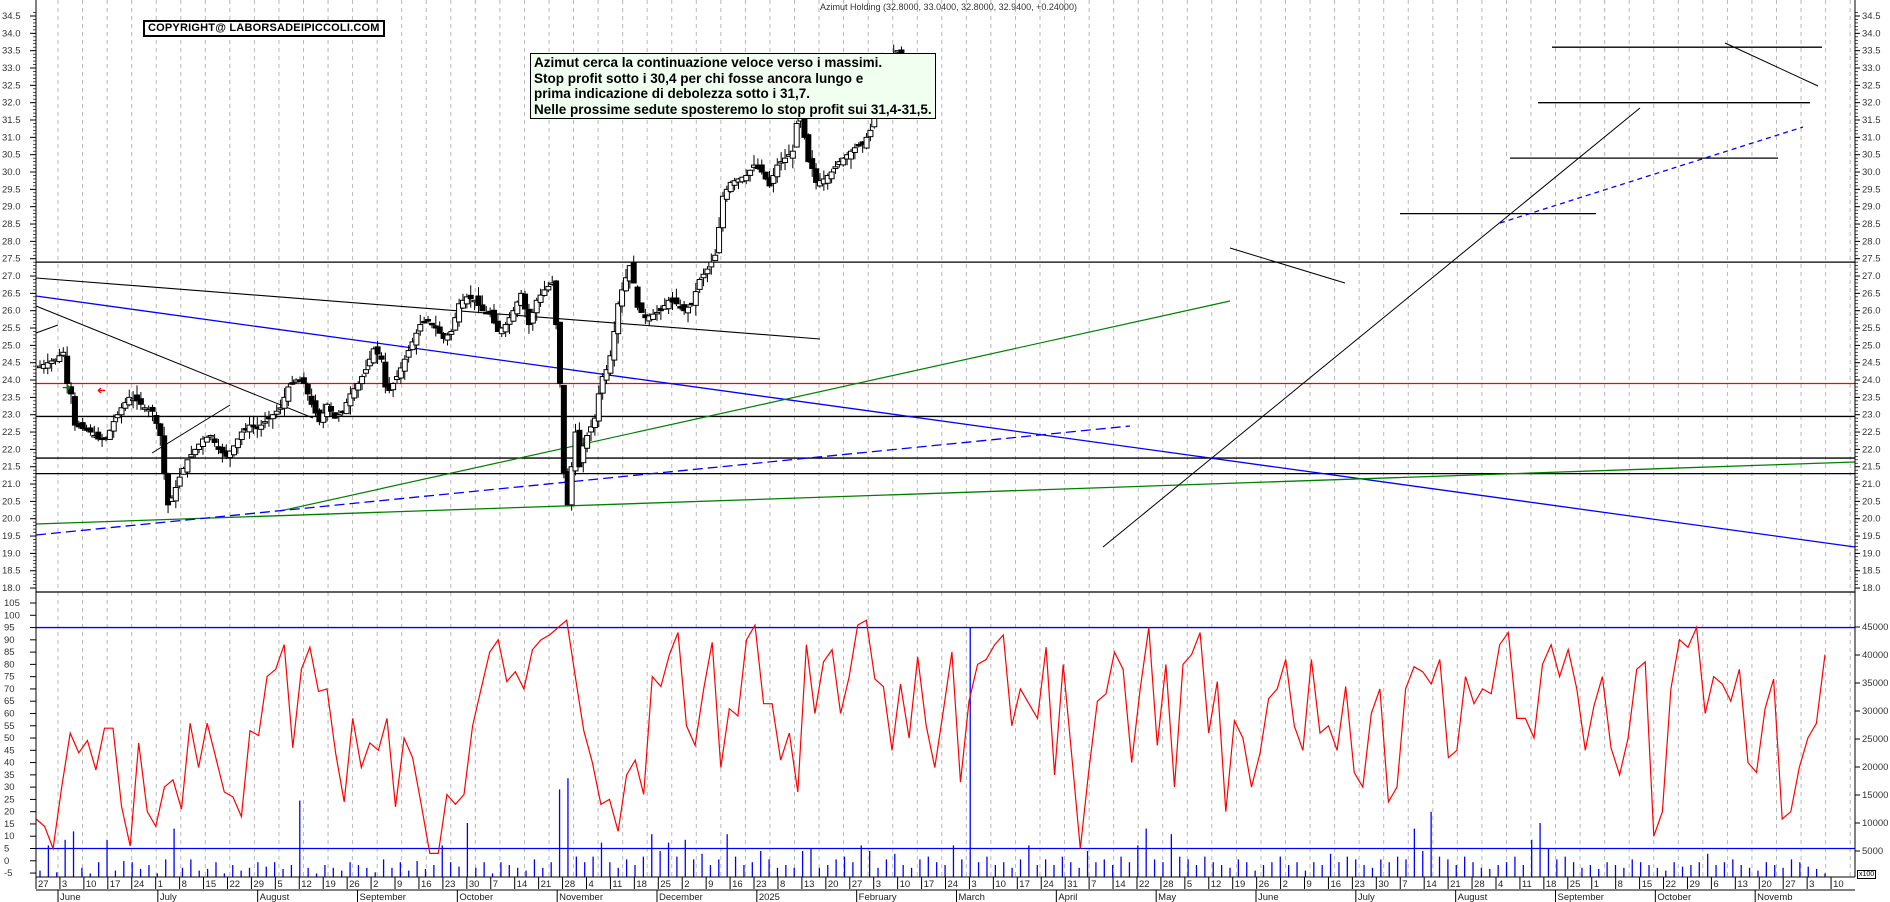 This screenshot has height=902, width=1890. Describe the element at coordinates (1871, 207) in the screenshot. I see `price-tick-label: 29.0` at that location.